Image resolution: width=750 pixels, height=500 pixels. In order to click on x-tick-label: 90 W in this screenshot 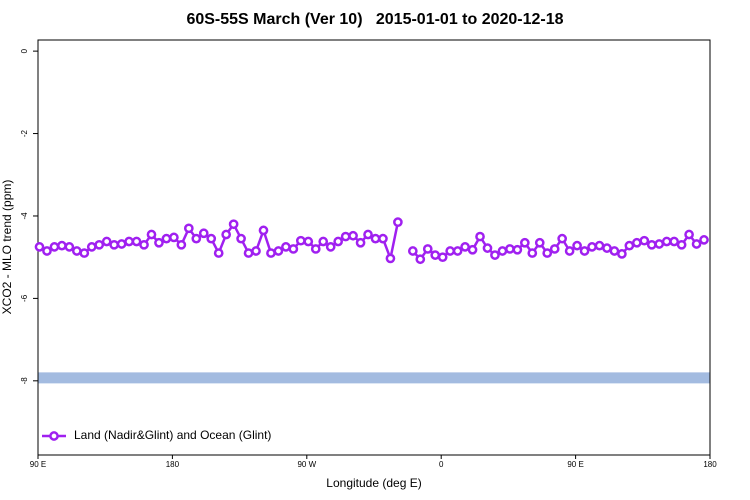, I will do `click(306, 464)`.